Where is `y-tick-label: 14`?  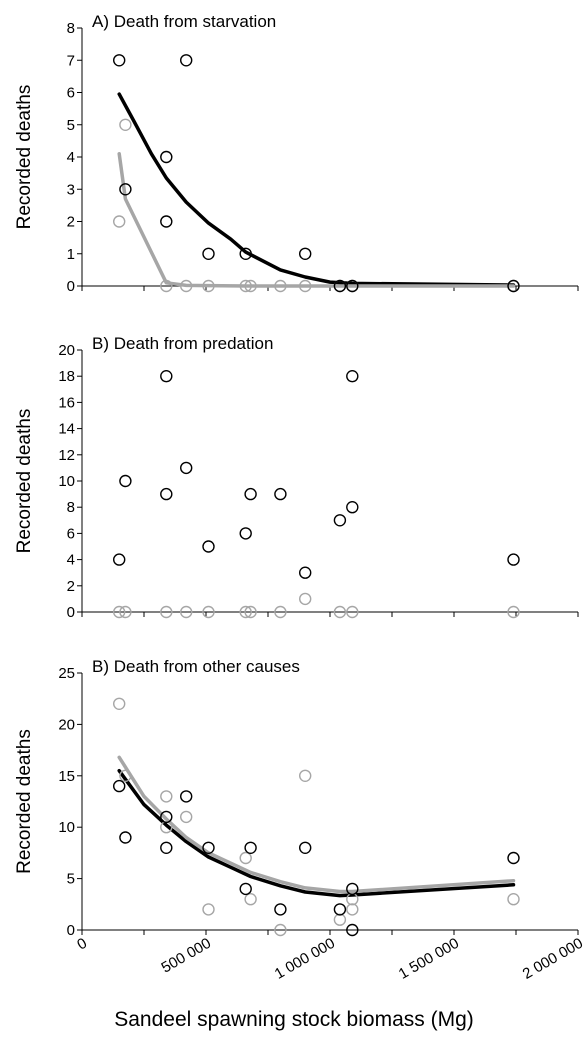
y-tick-label: 14 is located at coordinates (66, 429).